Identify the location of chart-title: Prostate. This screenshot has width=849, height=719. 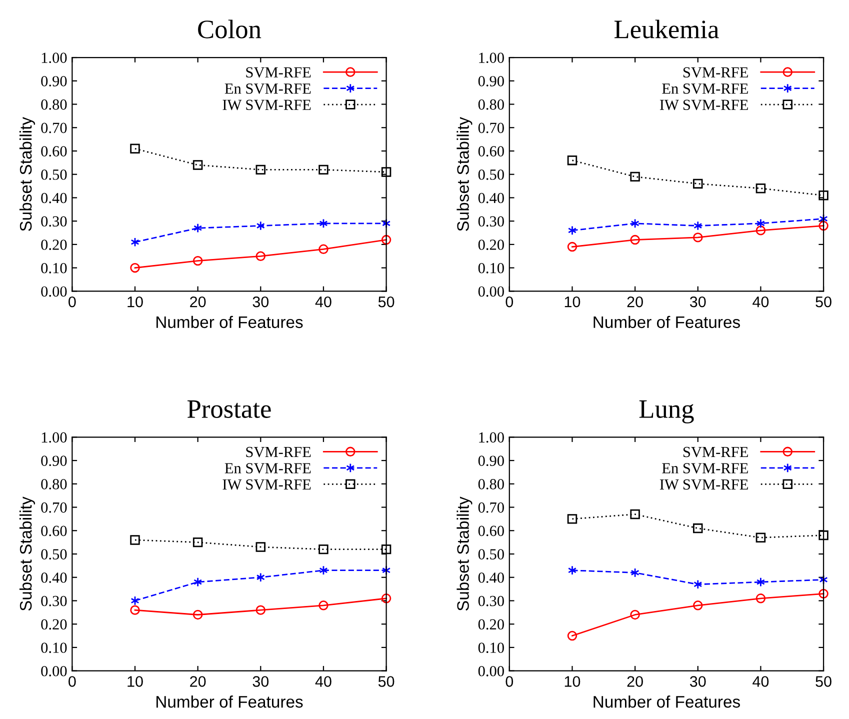
(229, 409).